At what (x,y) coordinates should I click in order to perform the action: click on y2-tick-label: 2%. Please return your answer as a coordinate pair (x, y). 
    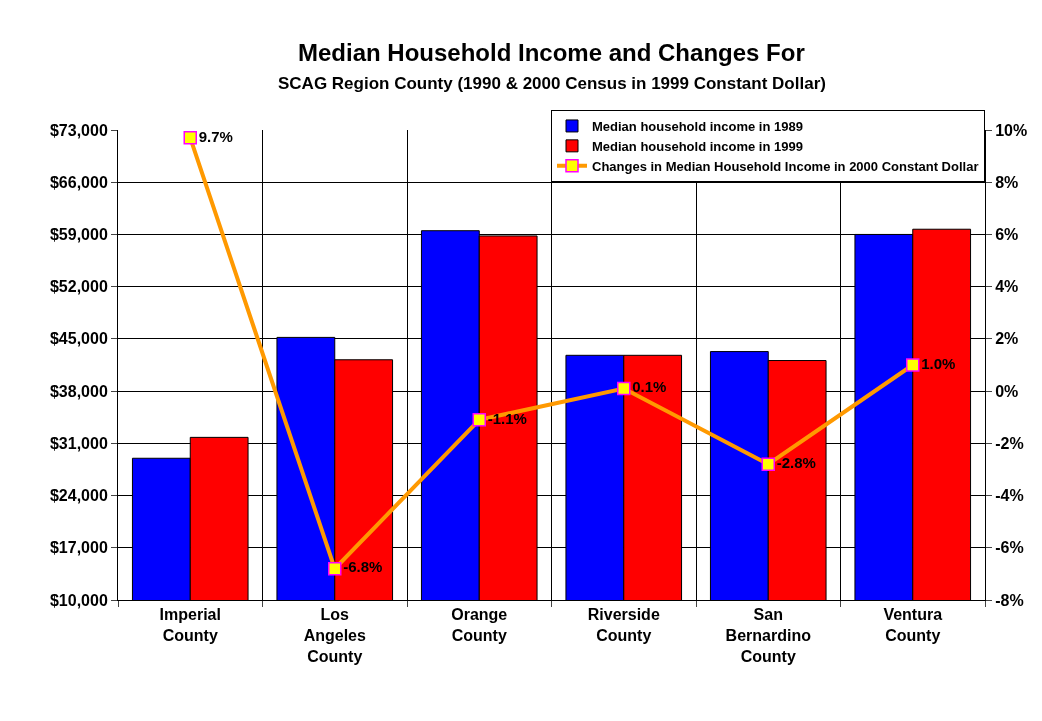
    Looking at the image, I should click on (1007, 339).